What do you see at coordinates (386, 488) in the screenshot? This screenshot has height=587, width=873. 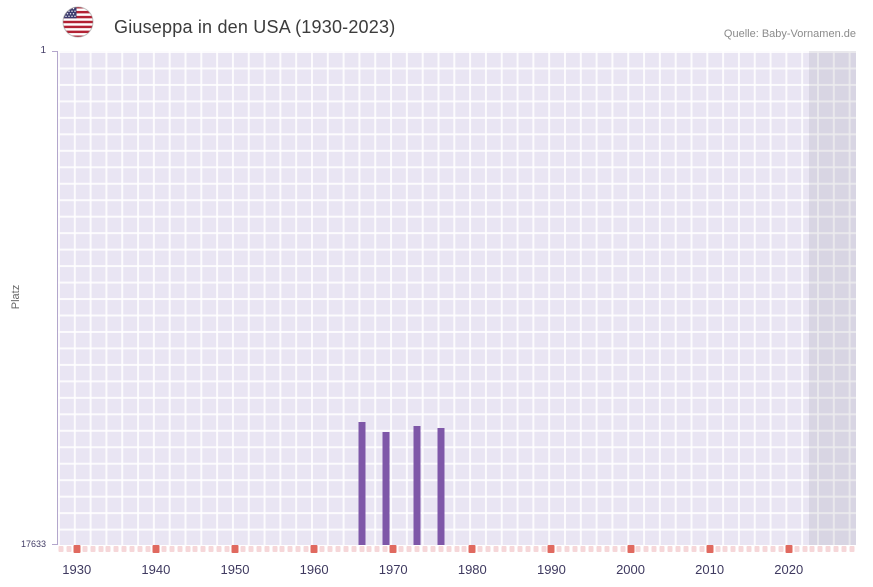 I see `bar-1969` at bounding box center [386, 488].